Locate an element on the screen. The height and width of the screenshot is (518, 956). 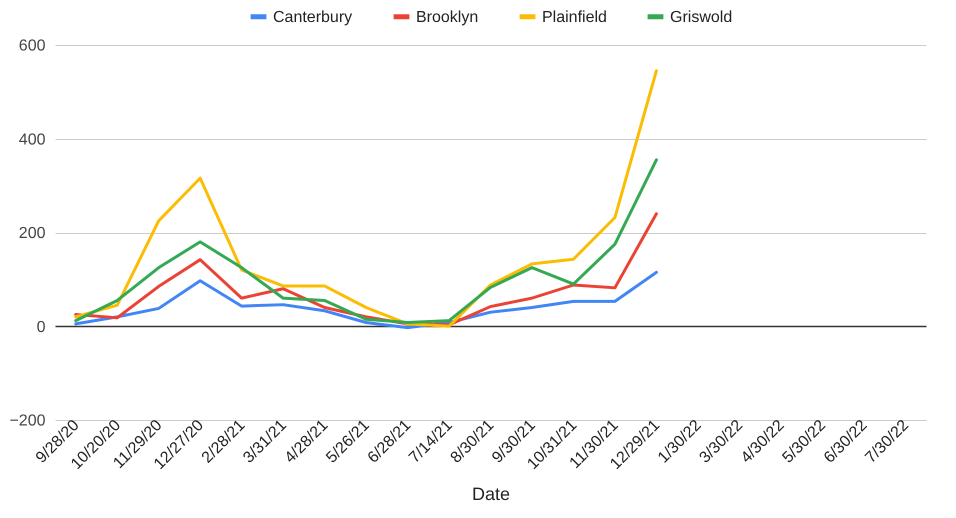
line-series is located at coordinates (366, 300).